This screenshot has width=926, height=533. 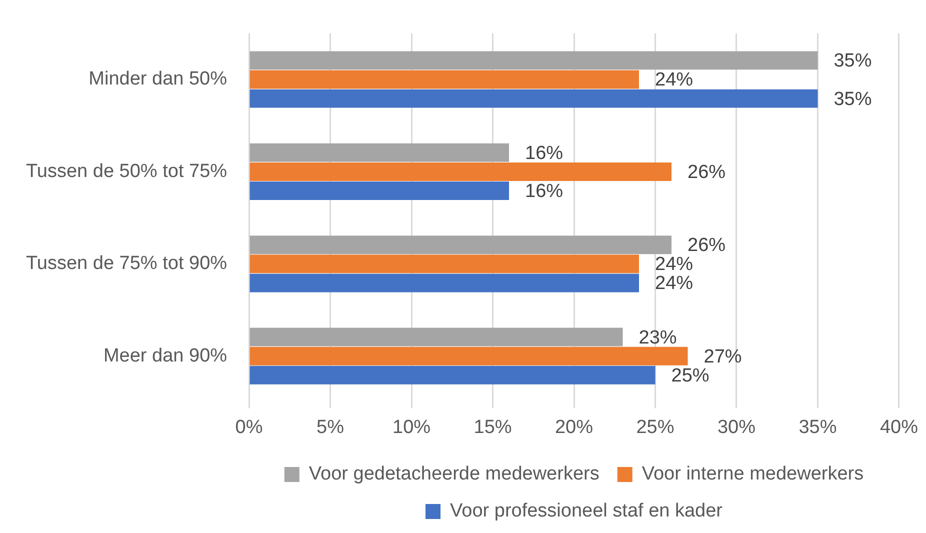 I want to click on data-label: 23%, so click(x=657, y=337).